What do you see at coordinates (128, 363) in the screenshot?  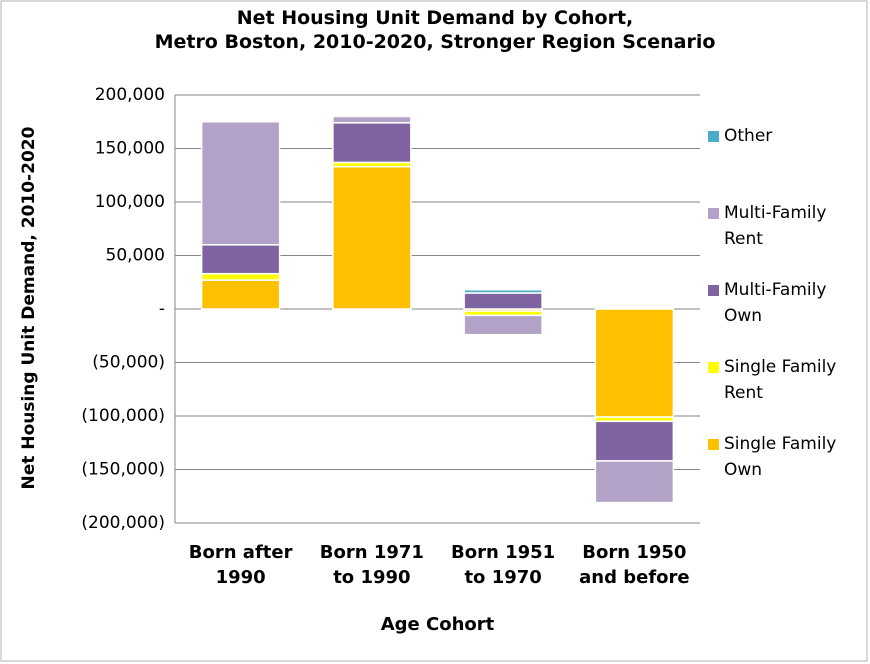 I see `y-tick-label: (50,000)` at bounding box center [128, 363].